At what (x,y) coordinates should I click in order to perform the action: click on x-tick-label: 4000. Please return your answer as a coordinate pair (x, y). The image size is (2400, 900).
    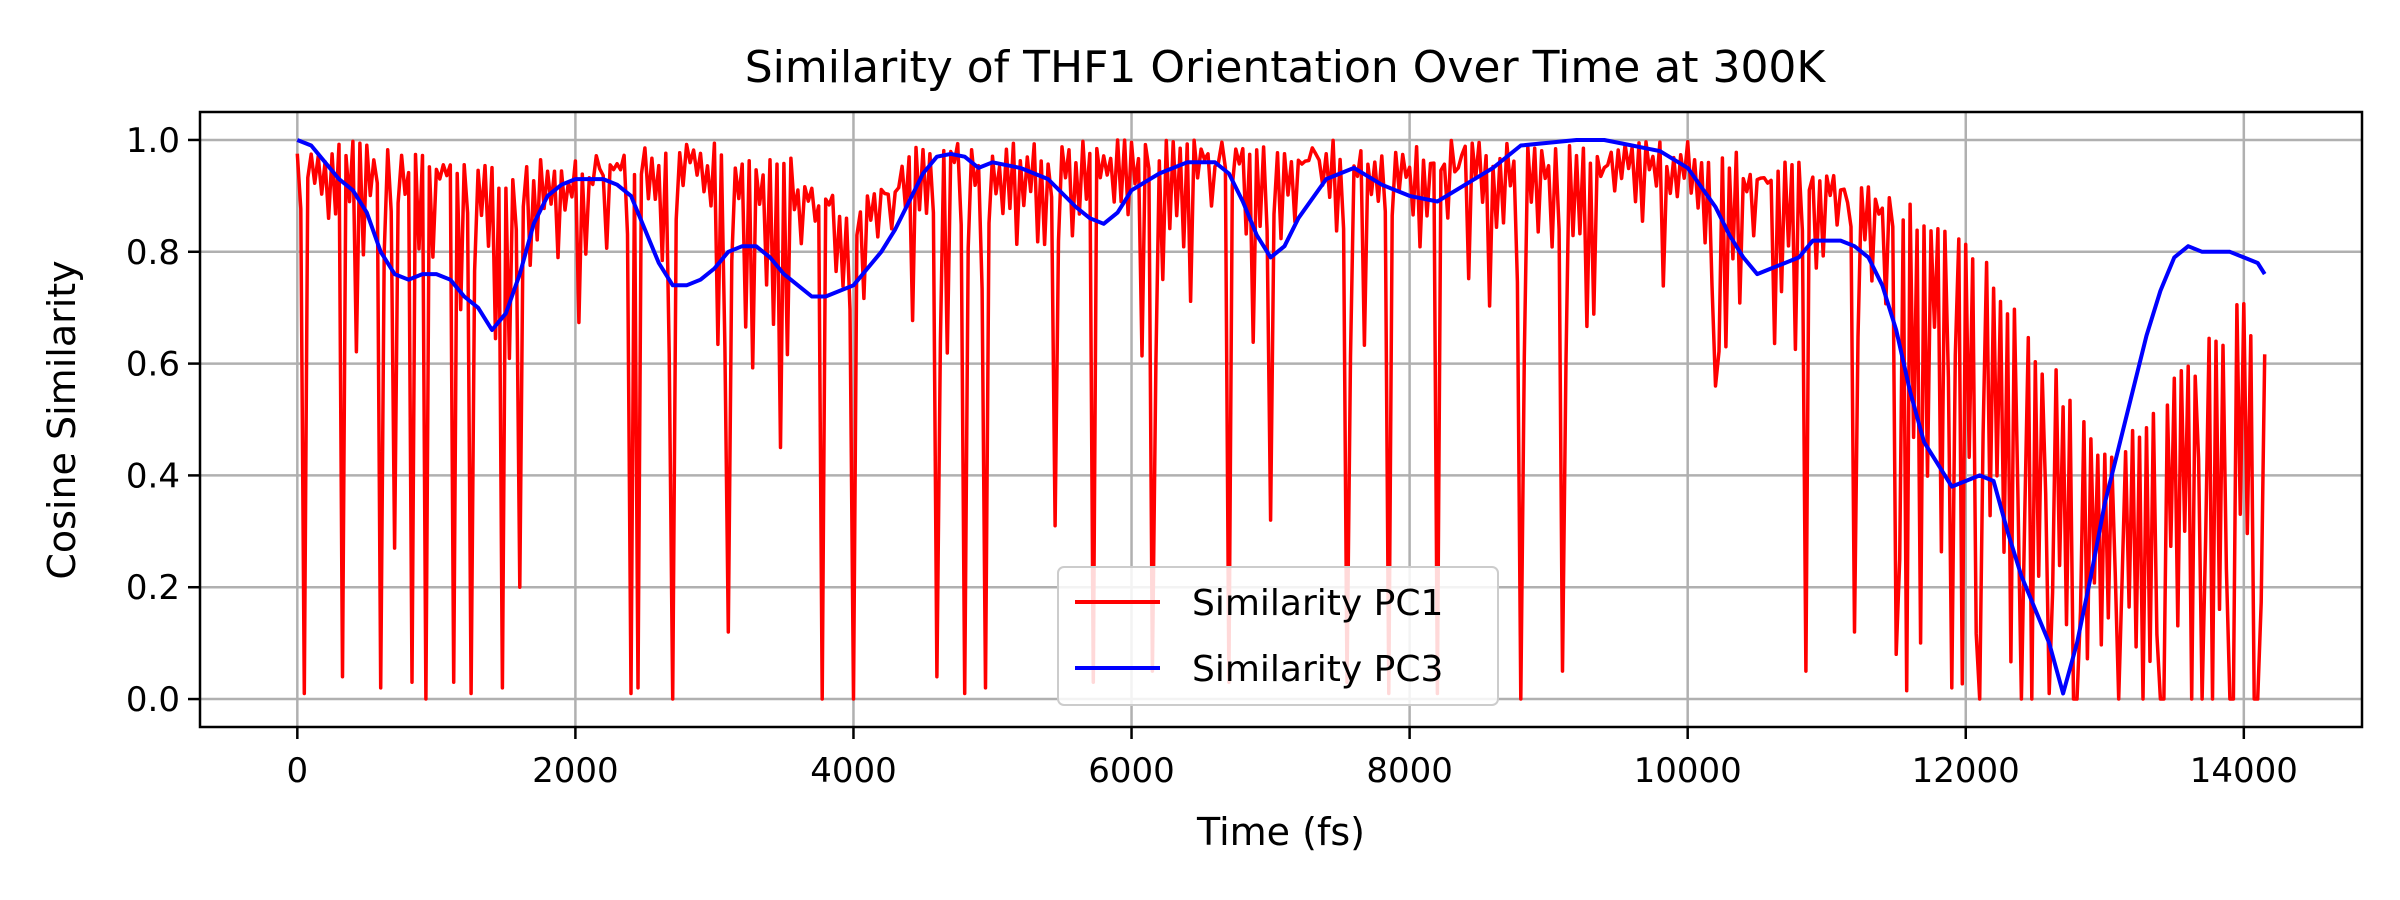
    Looking at the image, I should click on (853, 771).